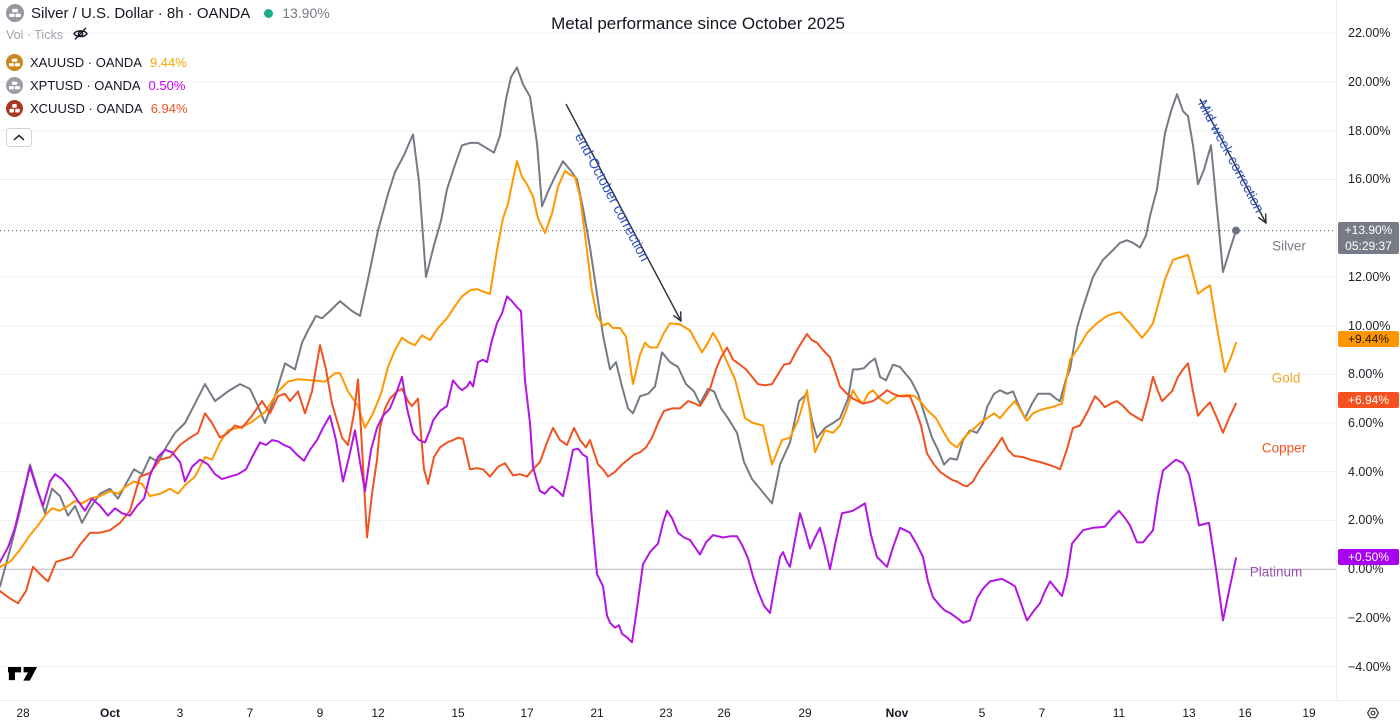 This screenshot has height=723, width=1400. Describe the element at coordinates (1284, 448) in the screenshot. I see `series-label-copper: Copper` at that location.